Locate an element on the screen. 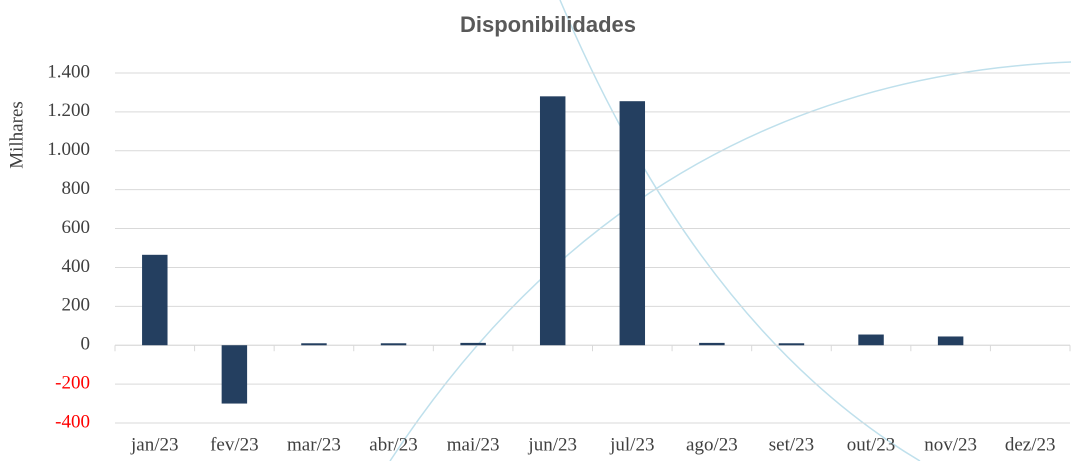  x-tick-label: fev/23 is located at coordinates (234, 444).